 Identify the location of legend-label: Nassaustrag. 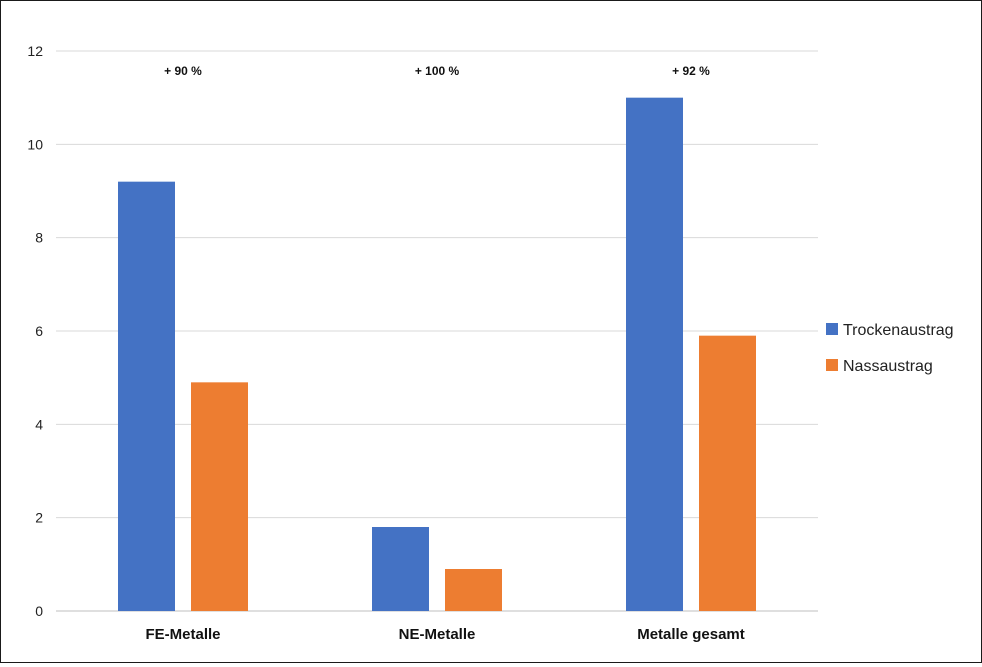
(888, 366).